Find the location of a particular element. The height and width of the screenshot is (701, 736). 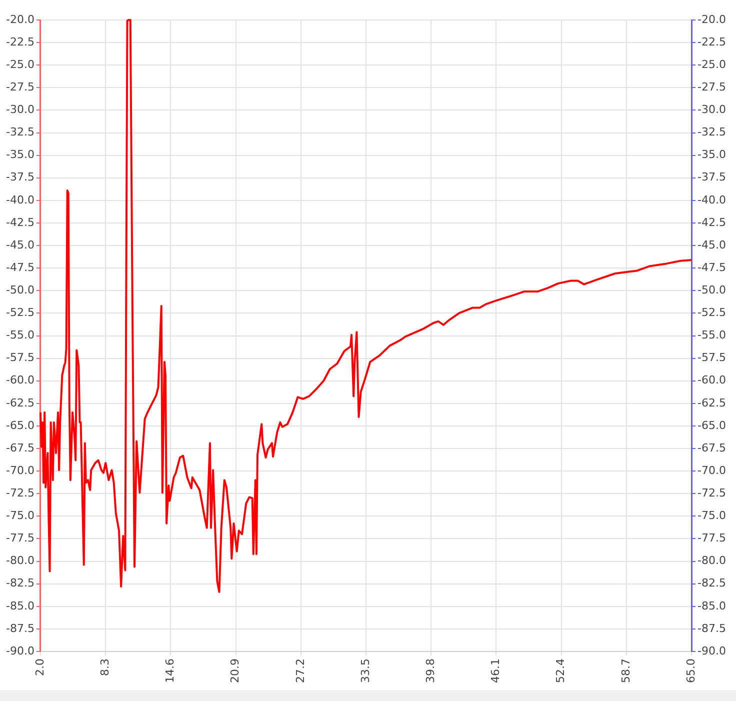

y-tick-label: -25.0 is located at coordinates (20, 64).